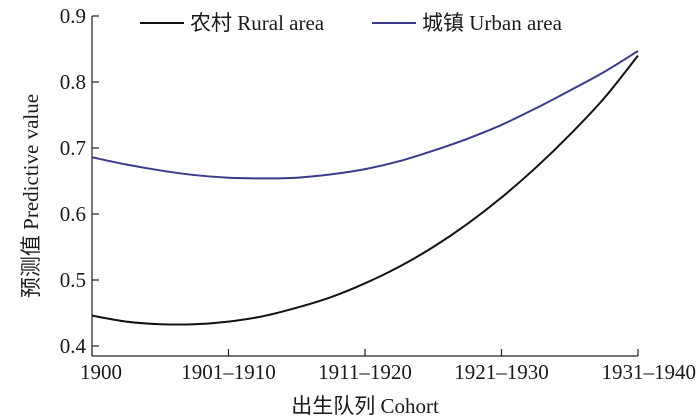  Describe the element at coordinates (228, 372) in the screenshot. I see `x-tick-label: 1901–1910` at that location.